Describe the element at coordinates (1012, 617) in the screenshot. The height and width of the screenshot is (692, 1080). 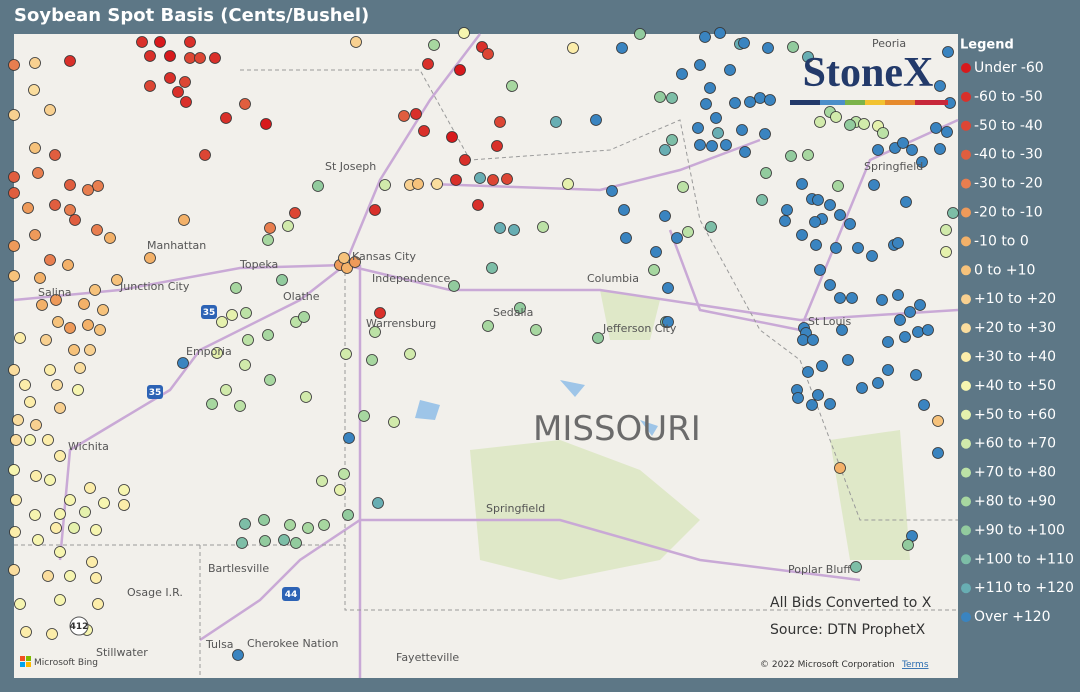
I see `legend-label: Over +120` at that location.